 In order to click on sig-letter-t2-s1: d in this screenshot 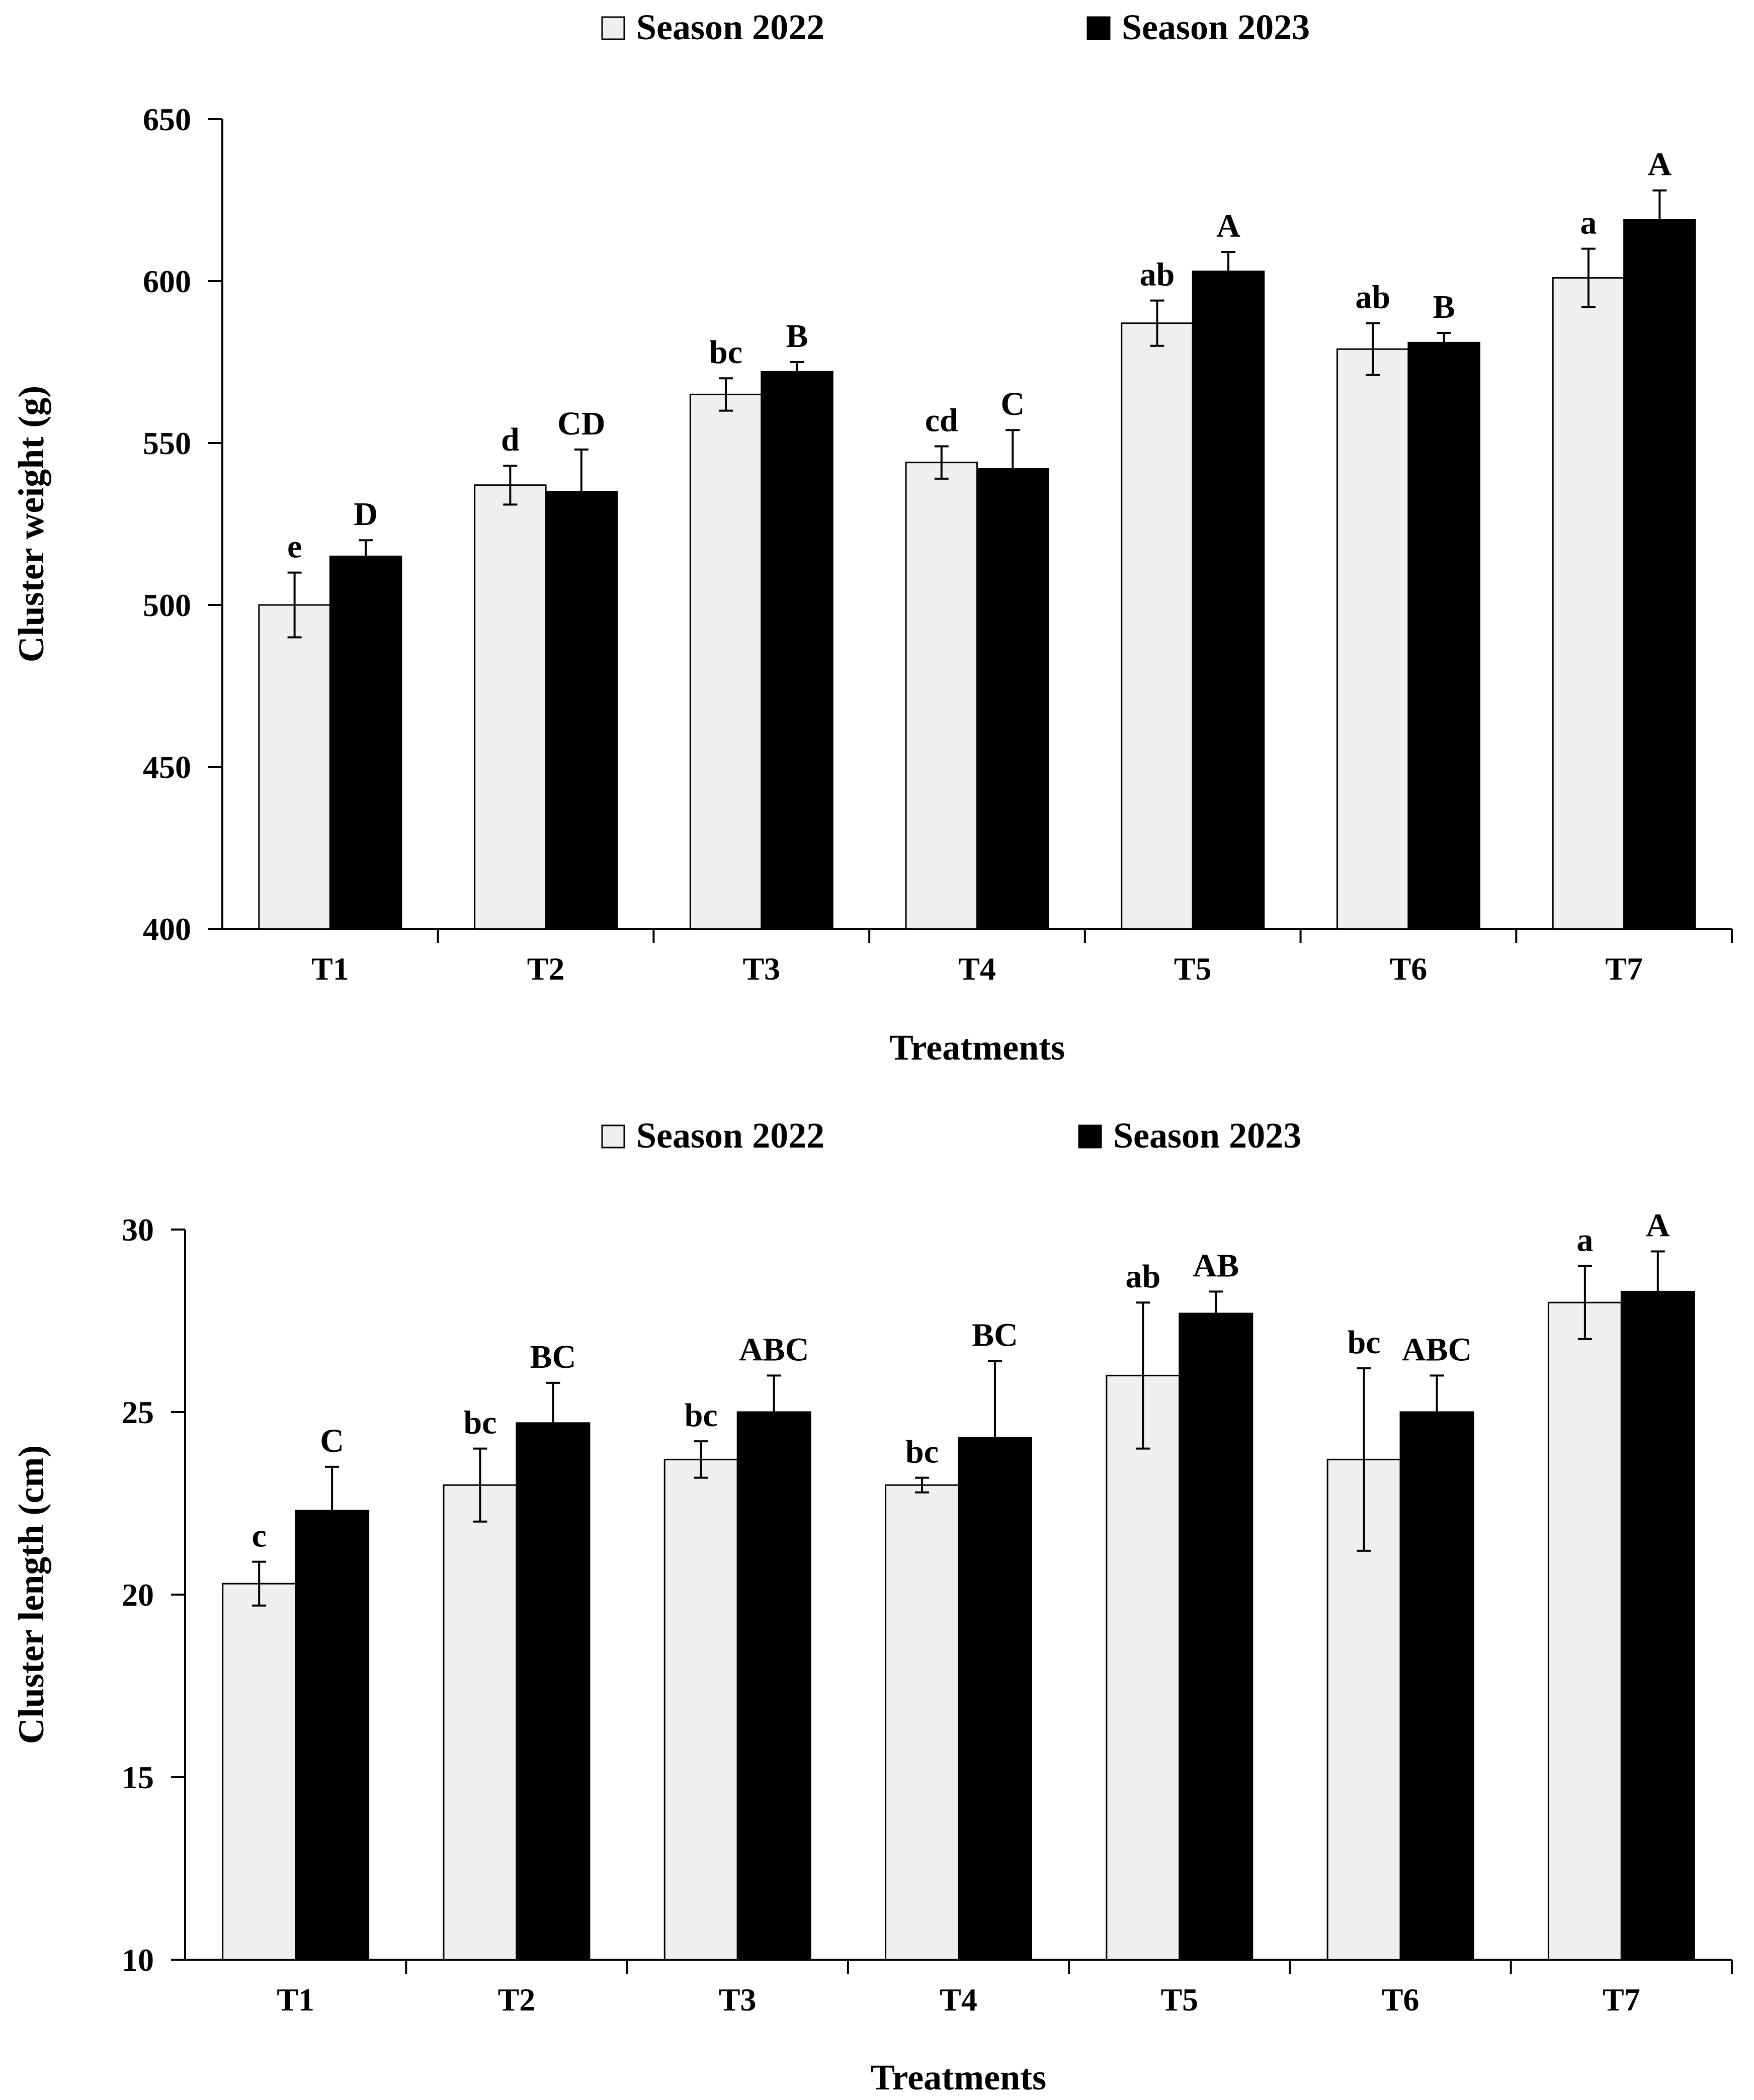, I will do `click(510, 440)`.